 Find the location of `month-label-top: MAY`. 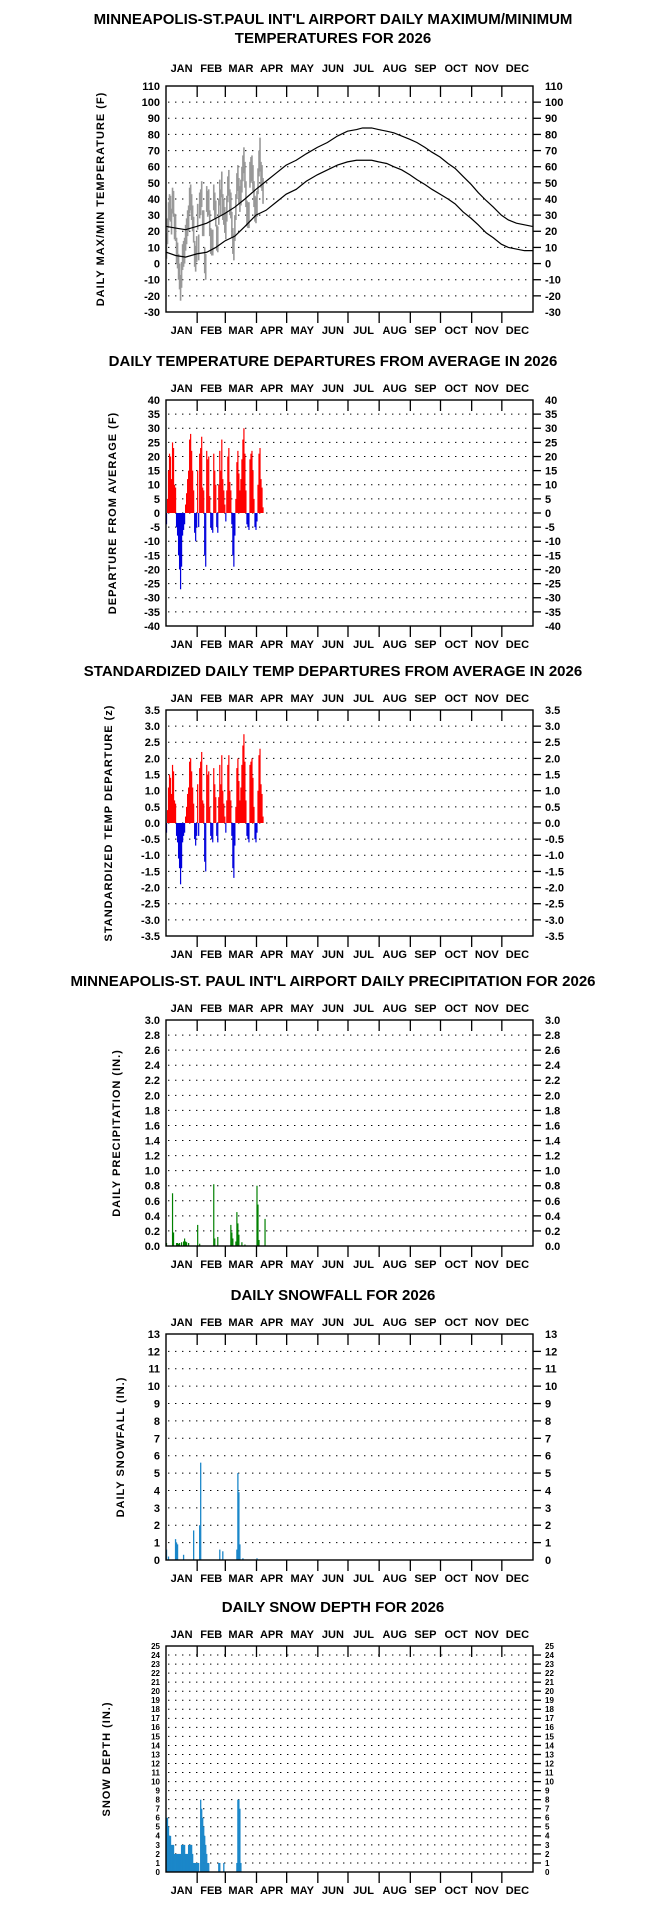

month-label-top: MAY is located at coordinates (303, 69).